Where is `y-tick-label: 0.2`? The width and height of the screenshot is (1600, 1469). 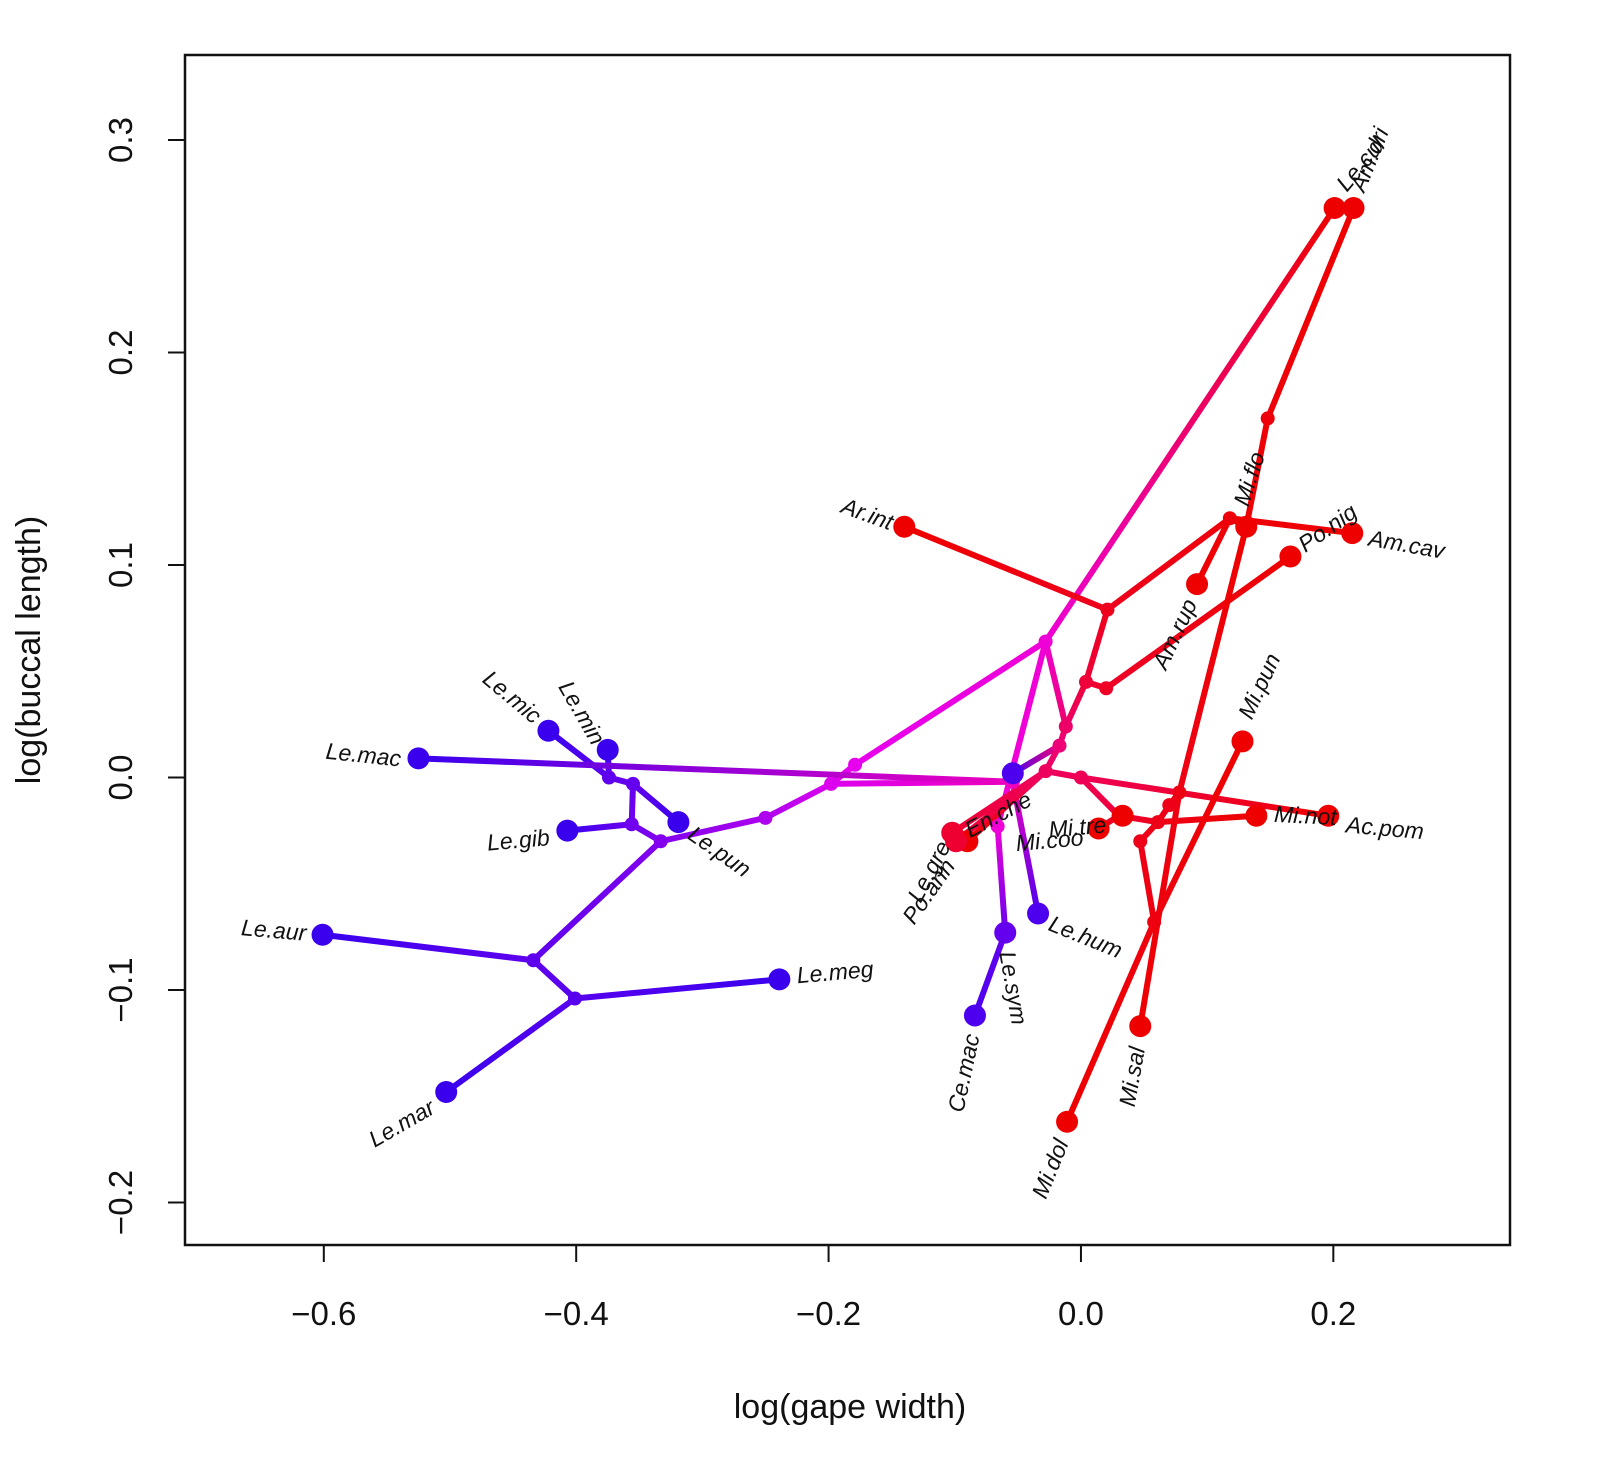 y-tick-label: 0.2 is located at coordinates (120, 353).